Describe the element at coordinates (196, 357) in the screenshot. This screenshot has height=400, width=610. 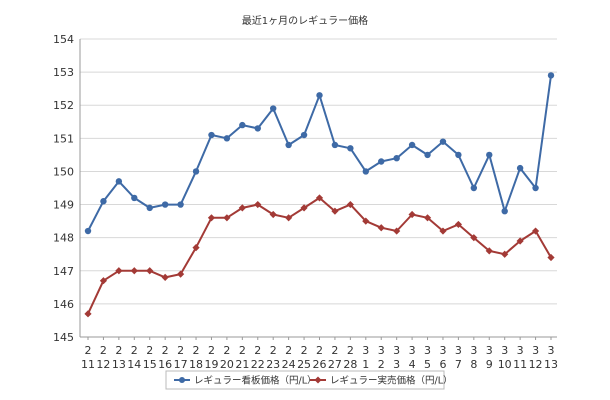
I see `x-tick-label: 2 18` at that location.